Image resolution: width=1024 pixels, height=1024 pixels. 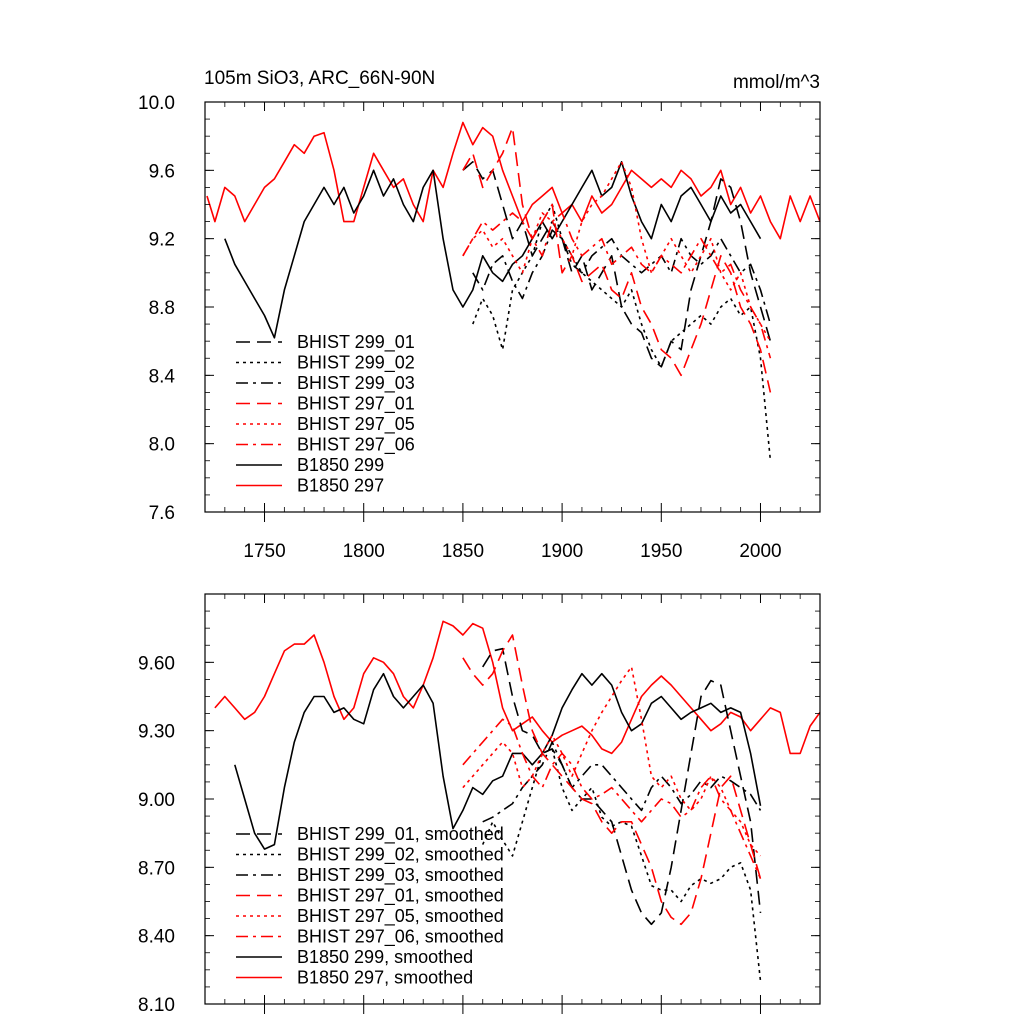 What do you see at coordinates (622, 782) in the screenshot?
I see `bottom-series-bhist-299-03-smoothed` at bounding box center [622, 782].